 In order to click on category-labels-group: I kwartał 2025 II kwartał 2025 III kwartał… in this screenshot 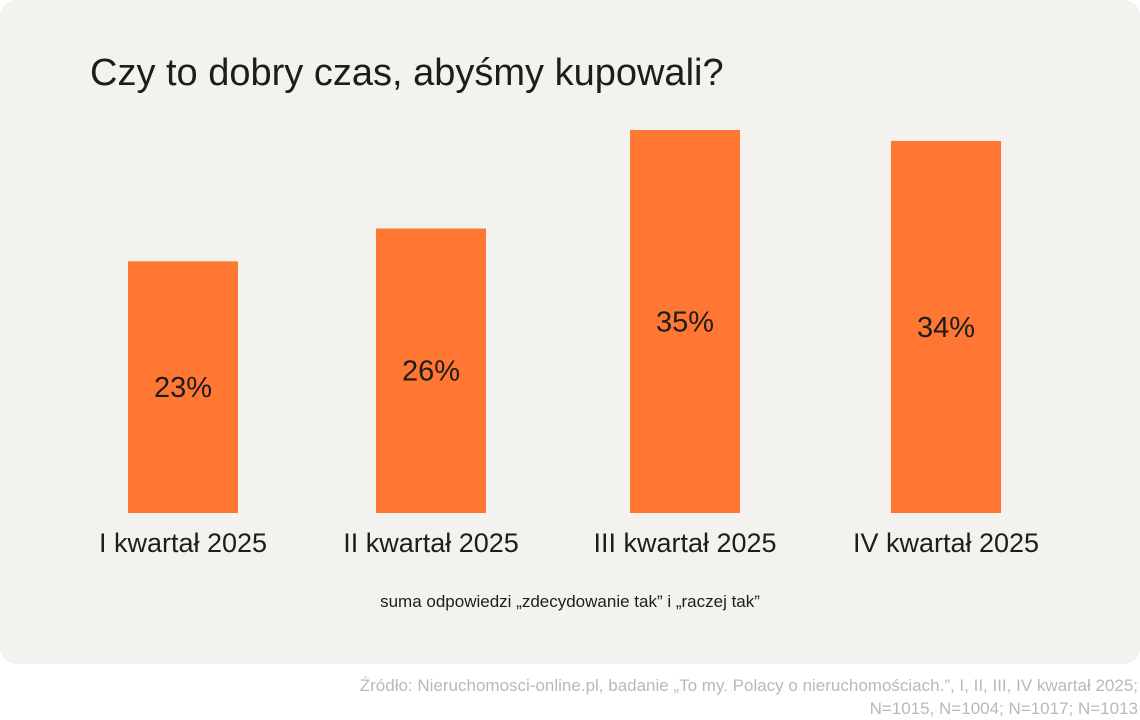, I will do `click(569, 543)`.